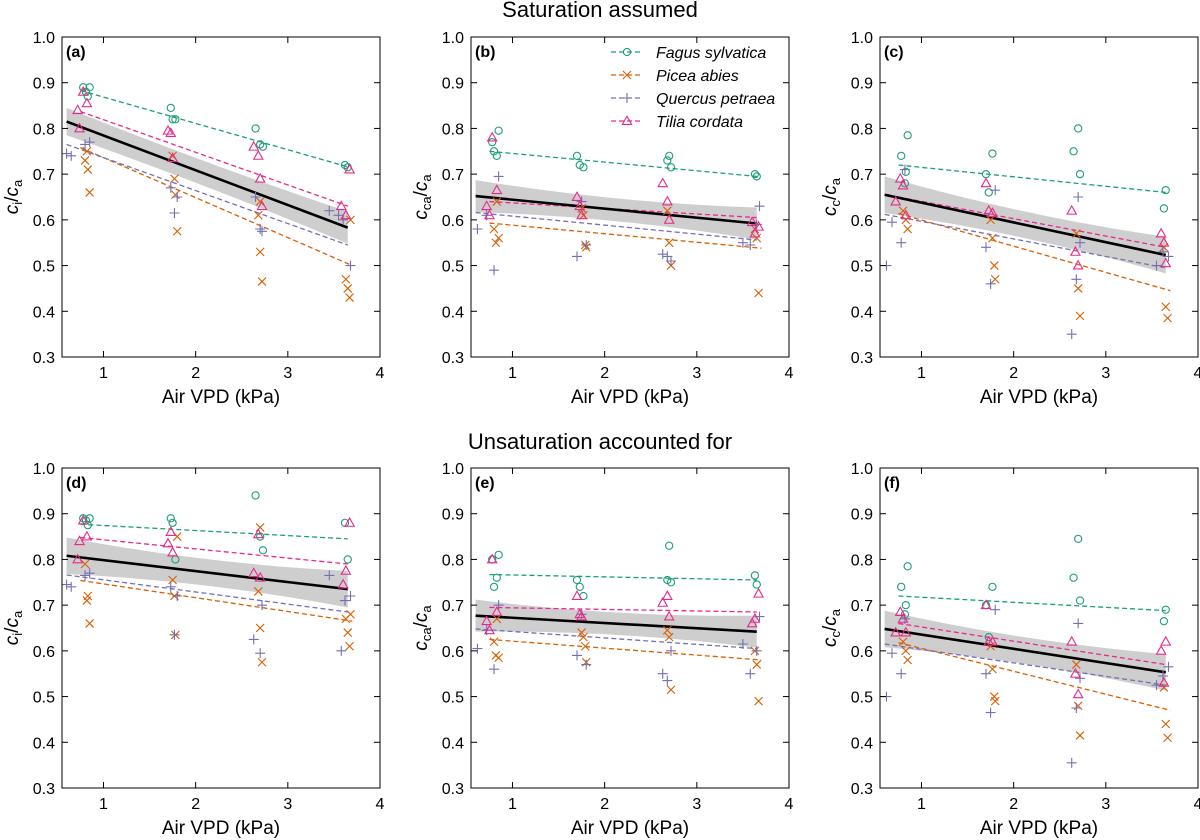 The image size is (1200, 840). I want to click on y-tick-label: 0.3, so click(453, 358).